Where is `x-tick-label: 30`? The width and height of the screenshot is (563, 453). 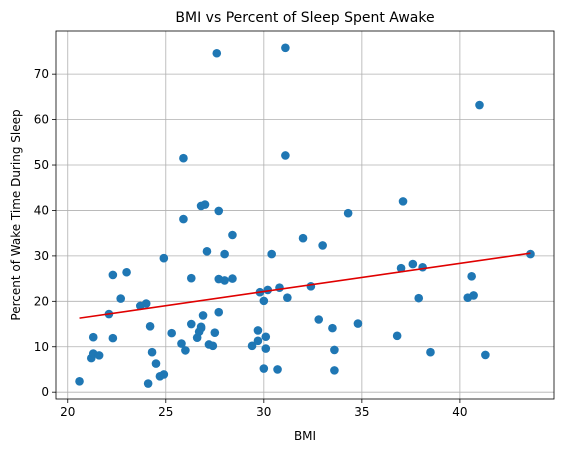
x-tick-label: 30 is located at coordinates (263, 412).